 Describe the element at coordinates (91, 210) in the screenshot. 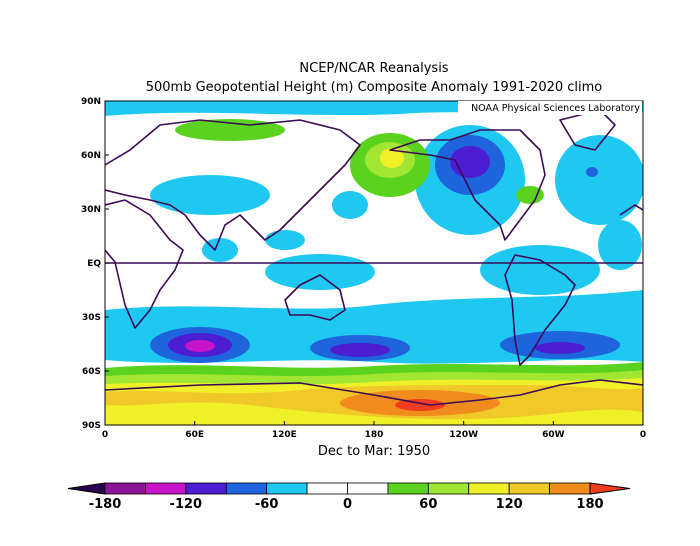

I see `lat-label: 30N` at that location.